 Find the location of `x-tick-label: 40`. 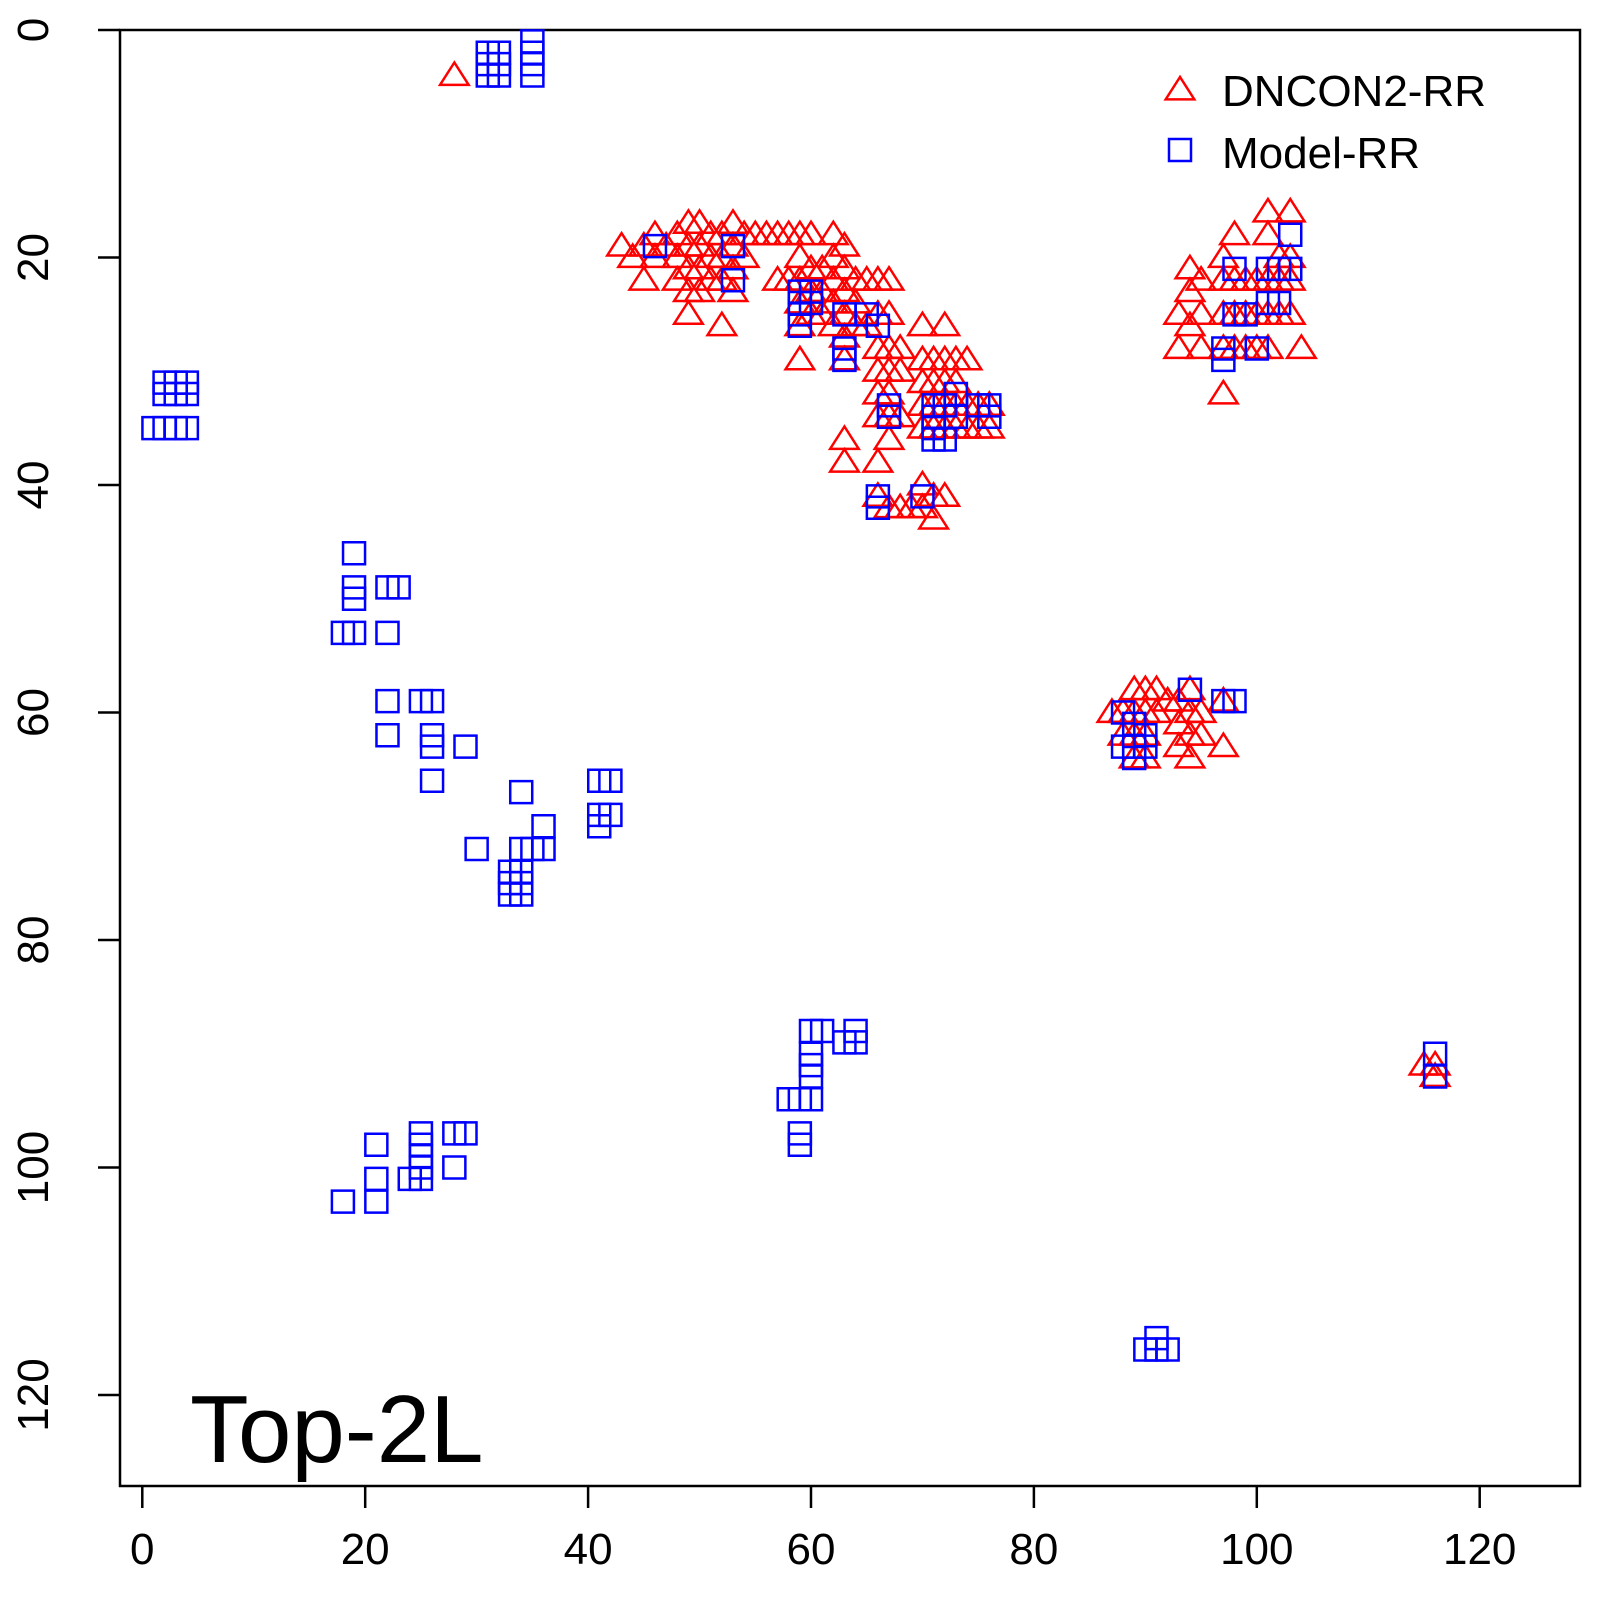

x-tick-label: 40 is located at coordinates (588, 1549).